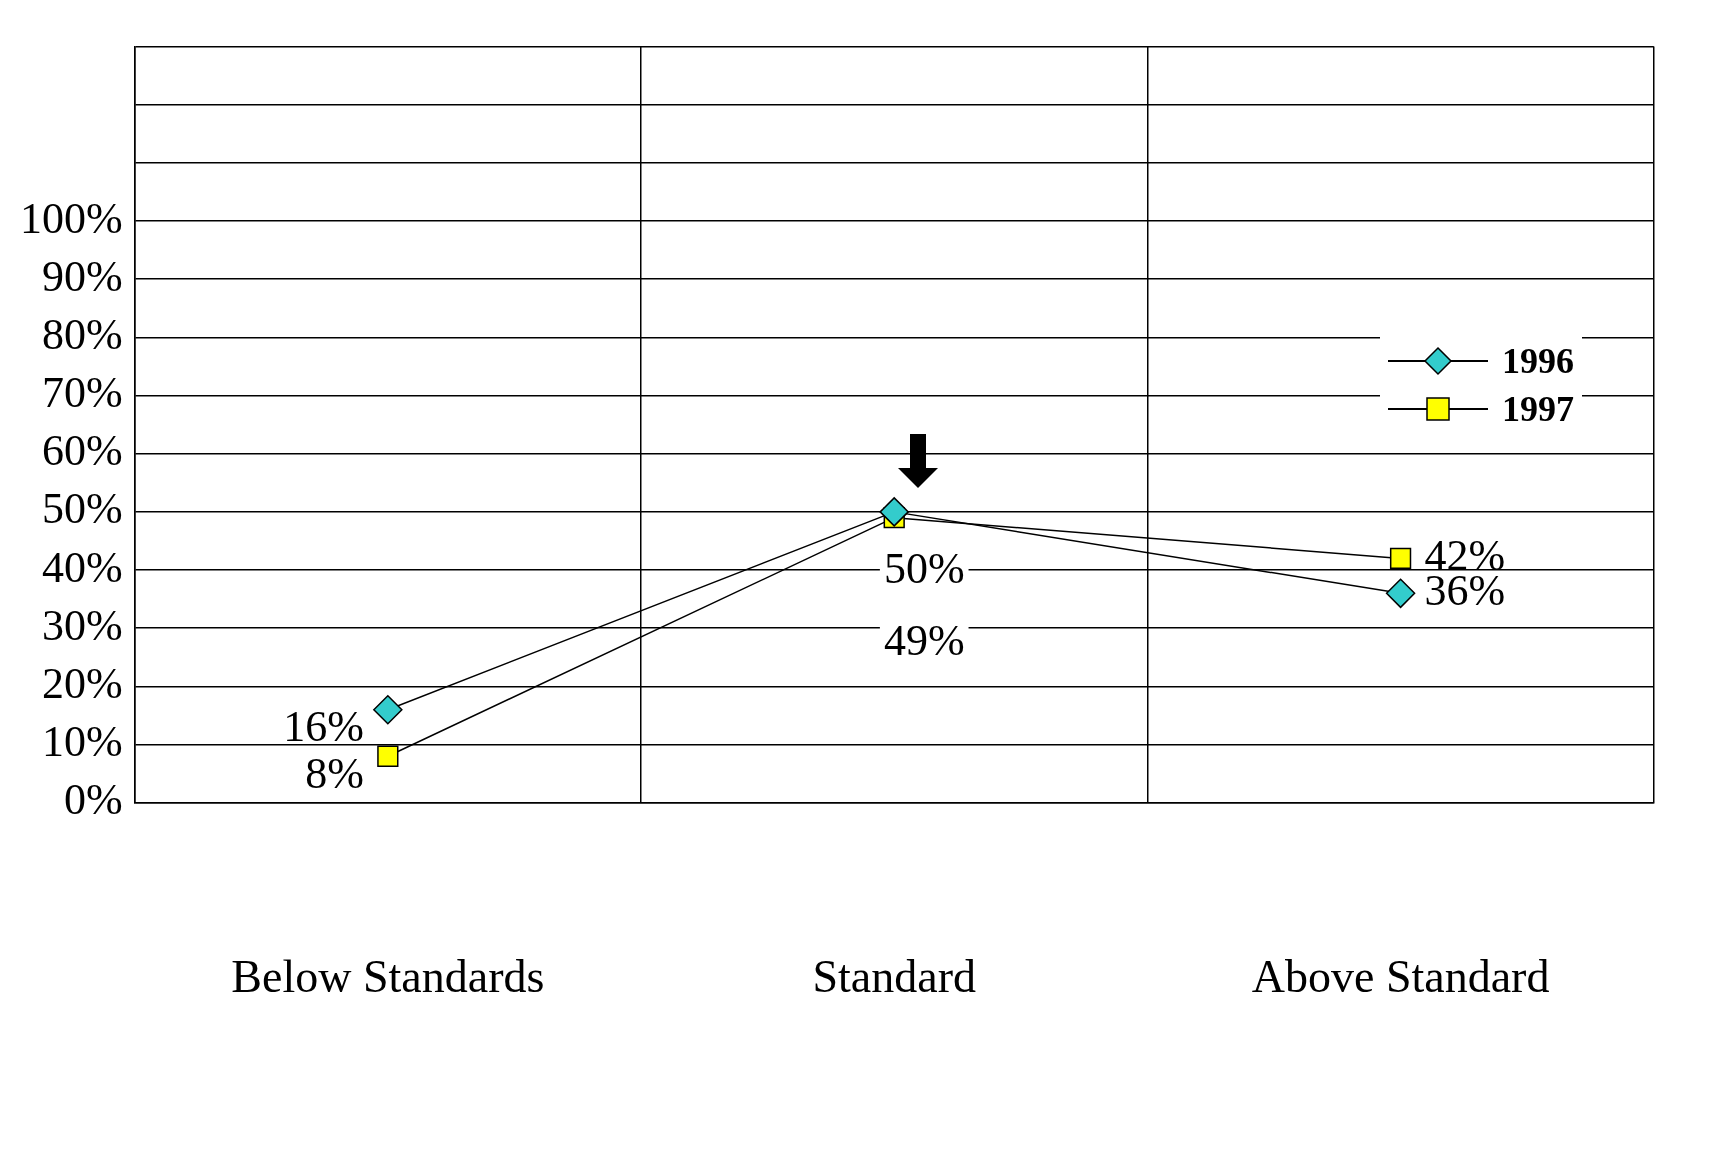 This screenshot has width=1710, height=1166. I want to click on x-tick-label: Standard, so click(894, 977).